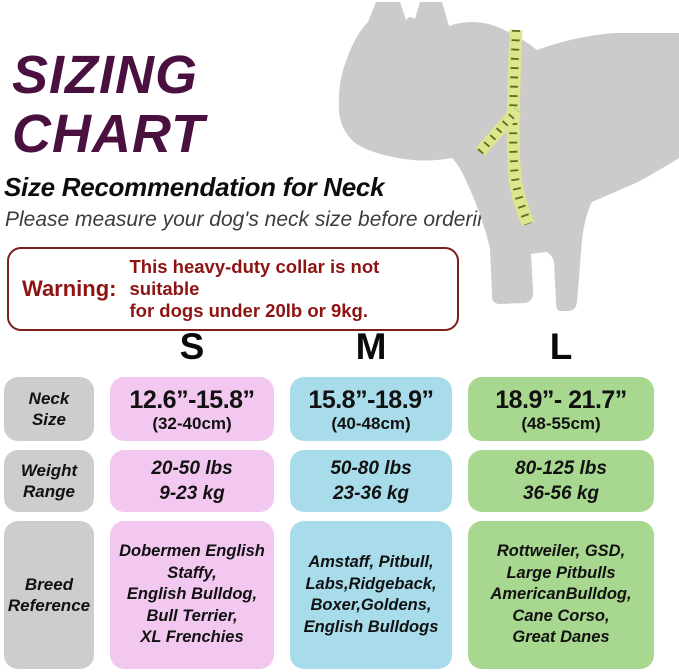 This screenshot has height=672, width=679. I want to click on size-header-s: S, so click(192, 346).